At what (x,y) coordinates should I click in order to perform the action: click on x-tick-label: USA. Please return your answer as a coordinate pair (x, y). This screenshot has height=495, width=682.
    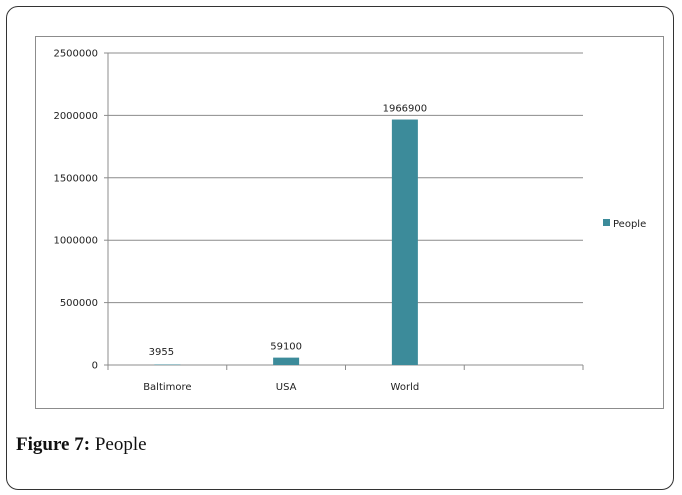
    Looking at the image, I should click on (286, 387).